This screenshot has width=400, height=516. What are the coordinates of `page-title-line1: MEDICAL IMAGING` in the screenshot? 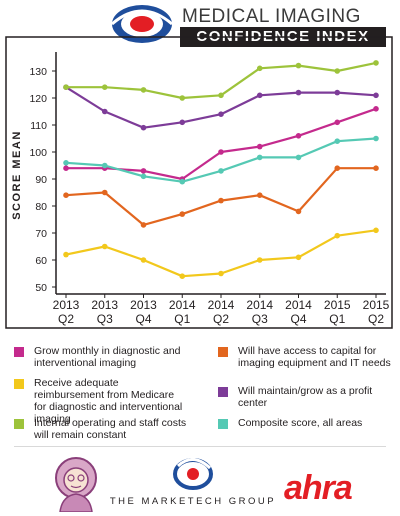 It's located at (271, 16).